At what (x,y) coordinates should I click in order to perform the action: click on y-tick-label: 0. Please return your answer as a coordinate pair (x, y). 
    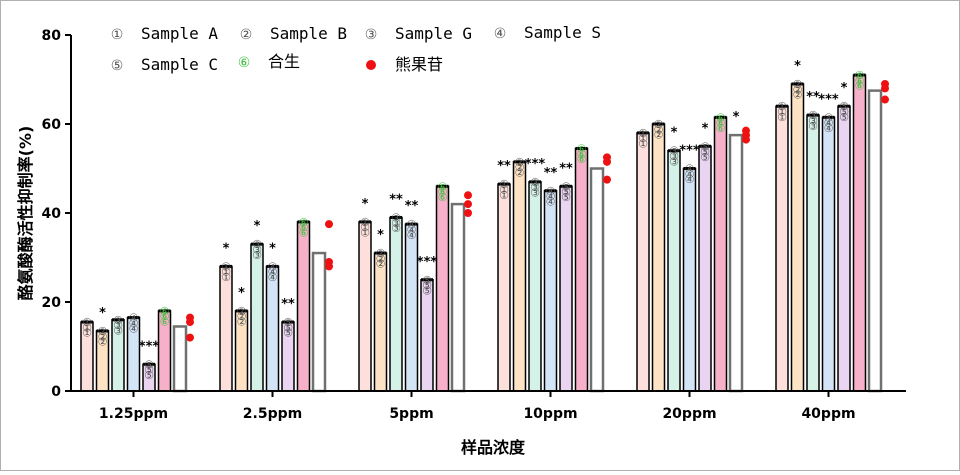
    Looking at the image, I should click on (56, 392).